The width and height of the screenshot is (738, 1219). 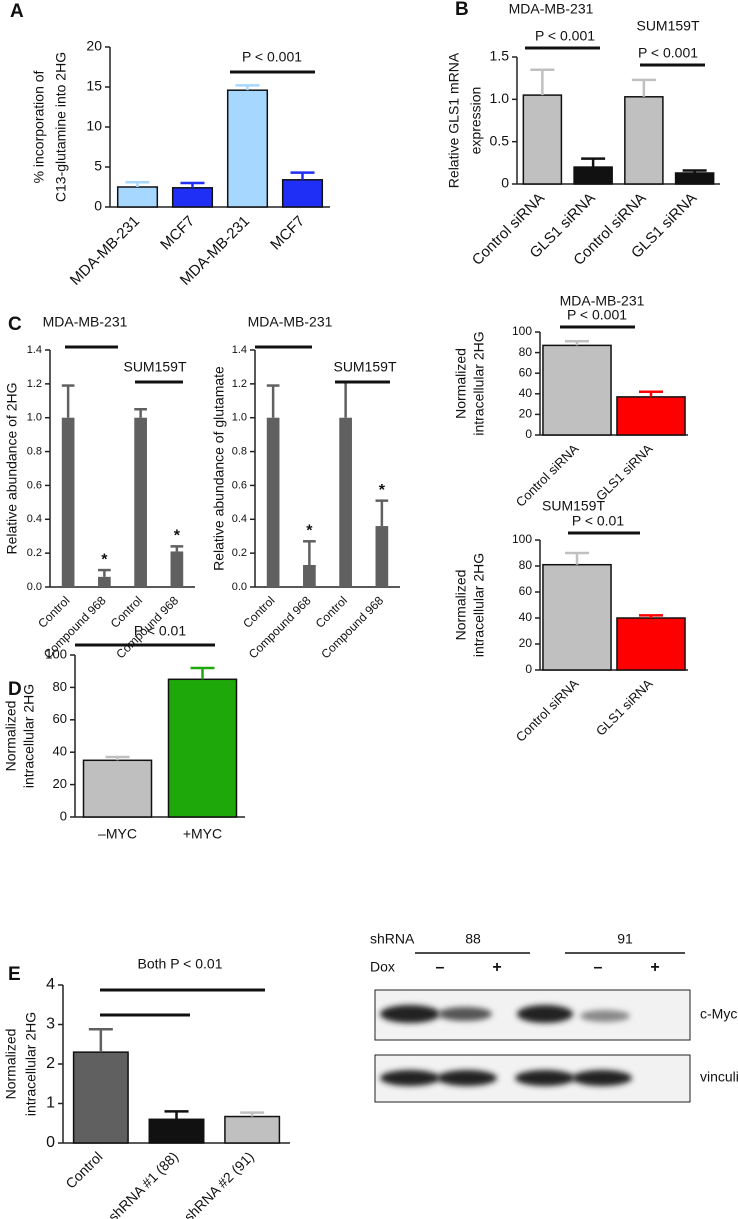 I want to click on y-axis-label: Relative GLS1 mRNA, so click(x=454, y=120).